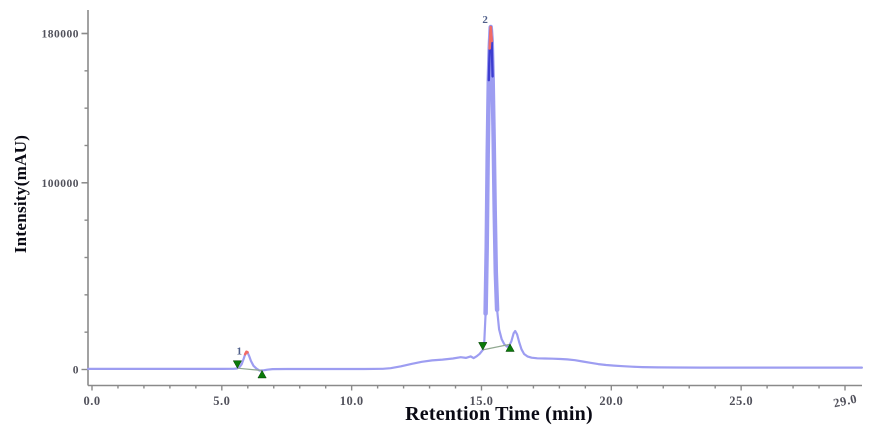 The image size is (869, 434). I want to click on y-axis-title: Intensity(mAU), so click(20, 194).